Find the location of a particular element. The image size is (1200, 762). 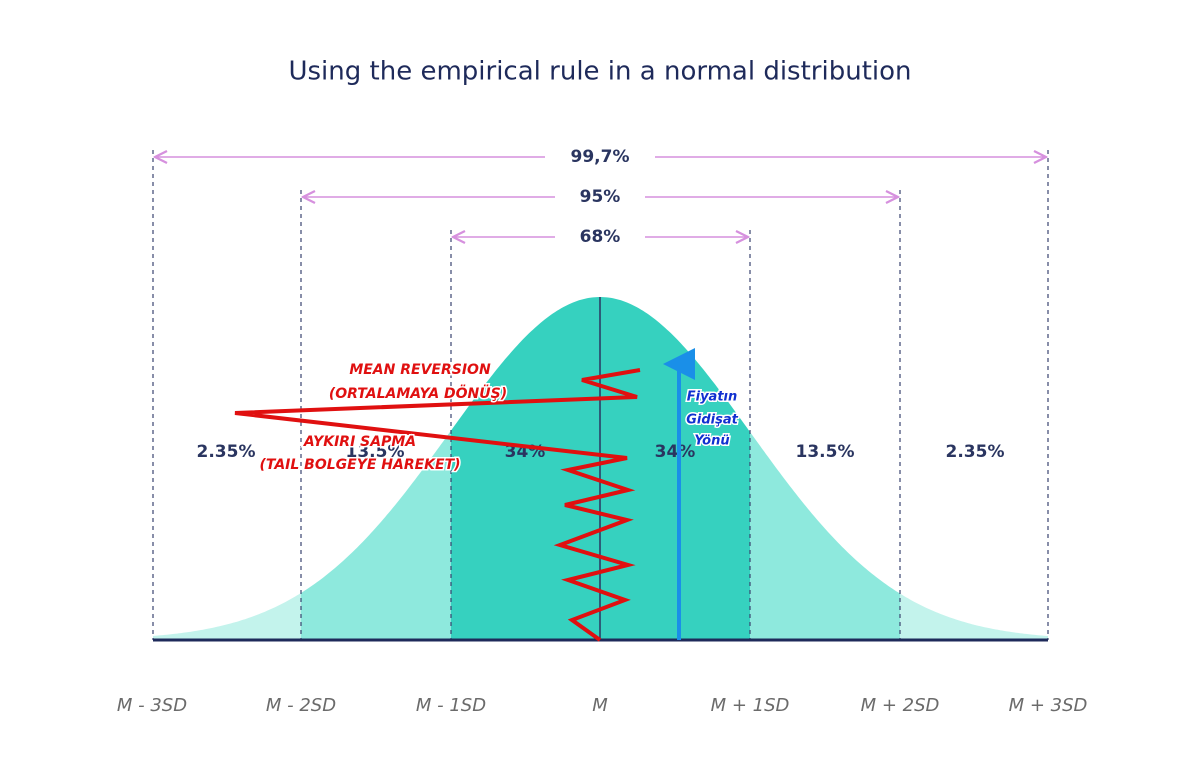

annotation: (TAIL BOLGEYE HAREKET) is located at coordinates (359, 465).